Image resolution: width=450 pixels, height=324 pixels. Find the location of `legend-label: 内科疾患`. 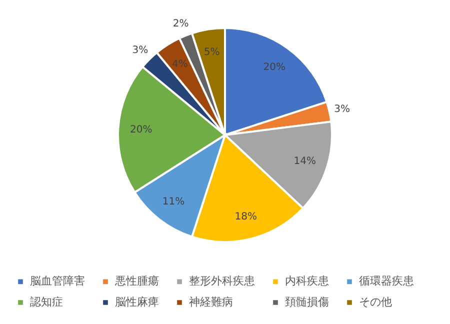

legend-label: 内科疾患 is located at coordinates (307, 281).